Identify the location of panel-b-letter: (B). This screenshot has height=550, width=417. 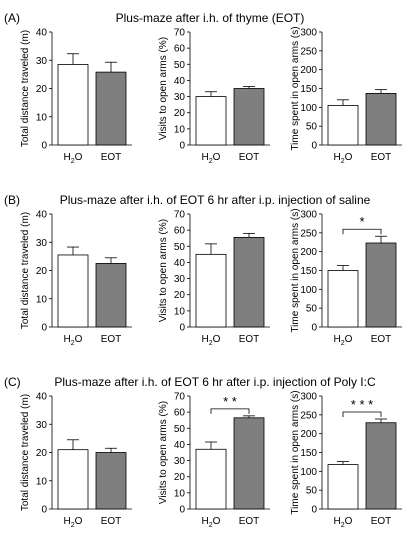
(12, 200).